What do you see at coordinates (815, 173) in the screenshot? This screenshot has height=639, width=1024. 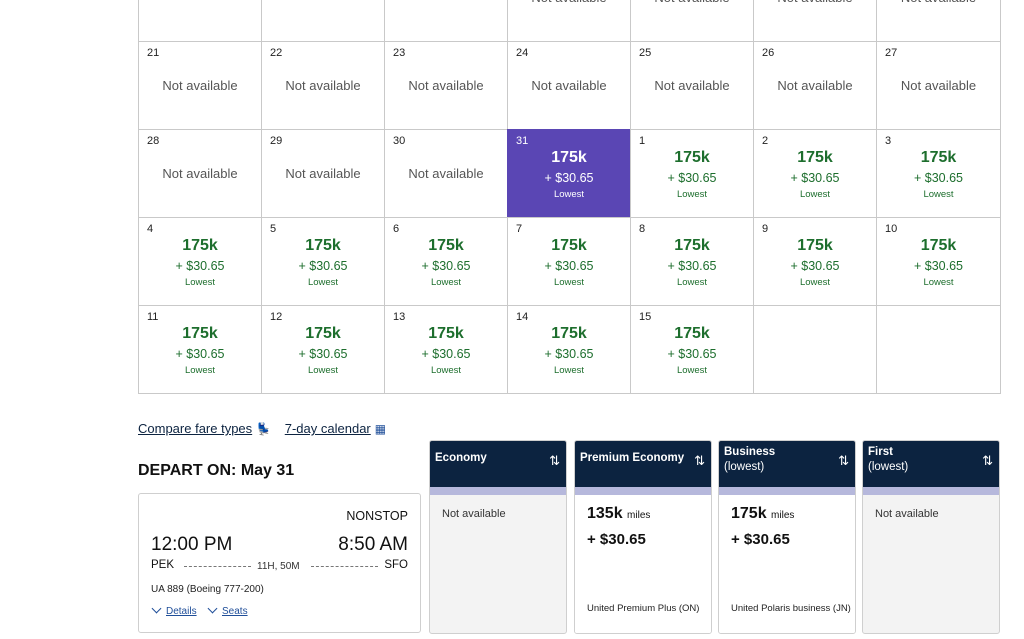 I see `calendar-day-cell: 2 175k + $30.65 Lowest` at bounding box center [815, 173].